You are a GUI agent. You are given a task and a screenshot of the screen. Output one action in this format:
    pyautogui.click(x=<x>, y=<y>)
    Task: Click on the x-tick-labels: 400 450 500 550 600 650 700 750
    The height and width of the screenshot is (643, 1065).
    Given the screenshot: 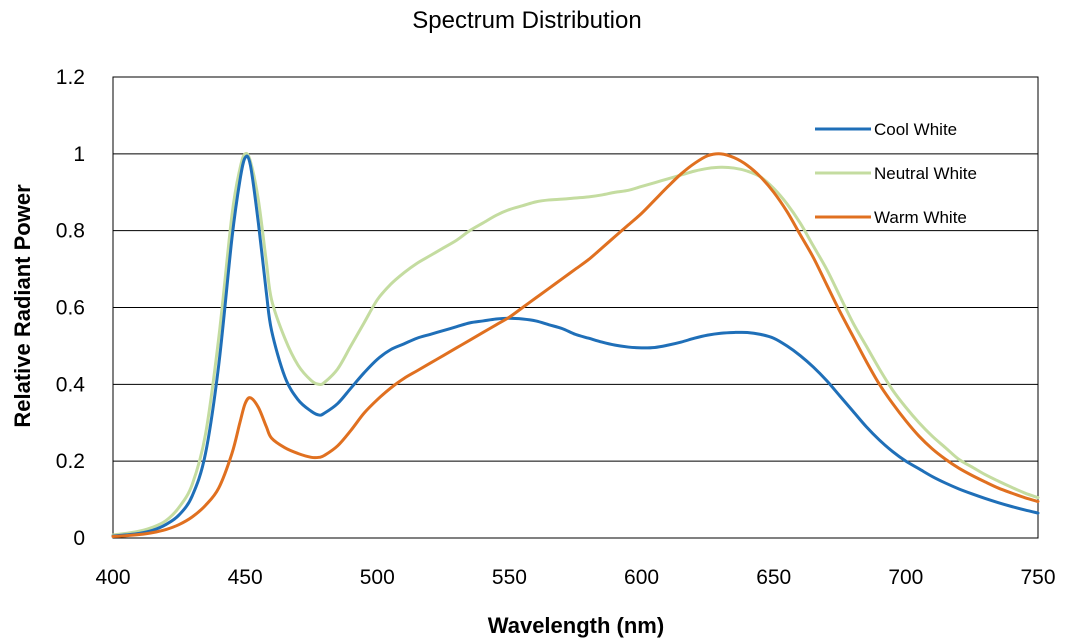 What is the action you would take?
    pyautogui.click(x=575, y=577)
    